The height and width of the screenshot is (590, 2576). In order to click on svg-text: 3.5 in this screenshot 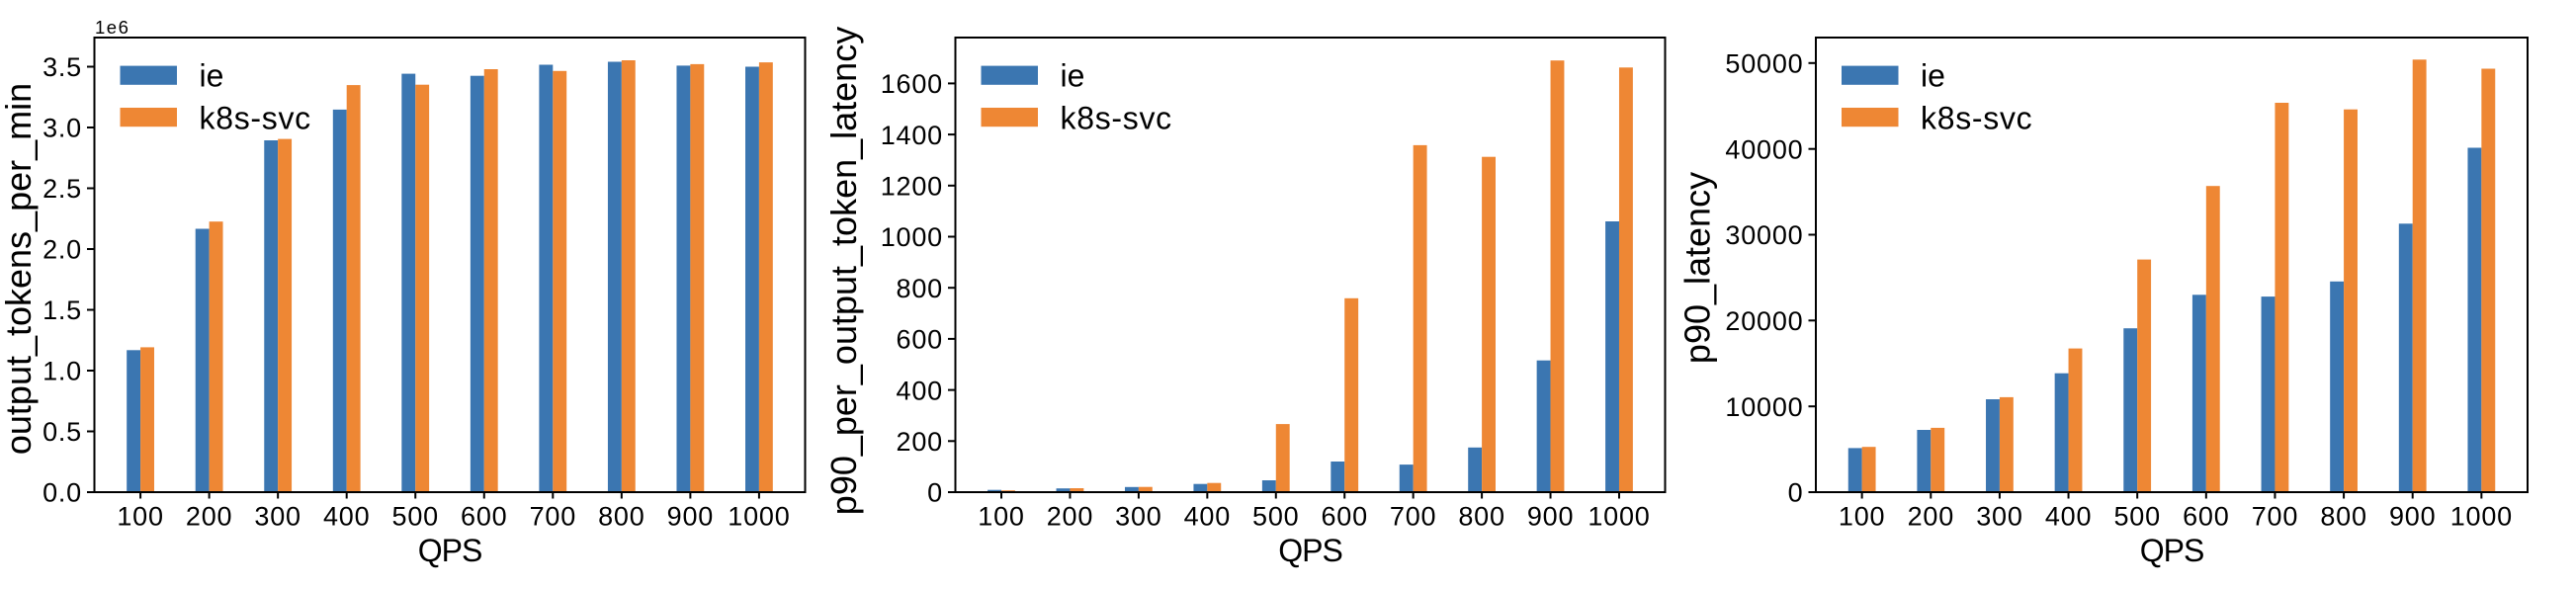, I will do `click(62, 67)`.